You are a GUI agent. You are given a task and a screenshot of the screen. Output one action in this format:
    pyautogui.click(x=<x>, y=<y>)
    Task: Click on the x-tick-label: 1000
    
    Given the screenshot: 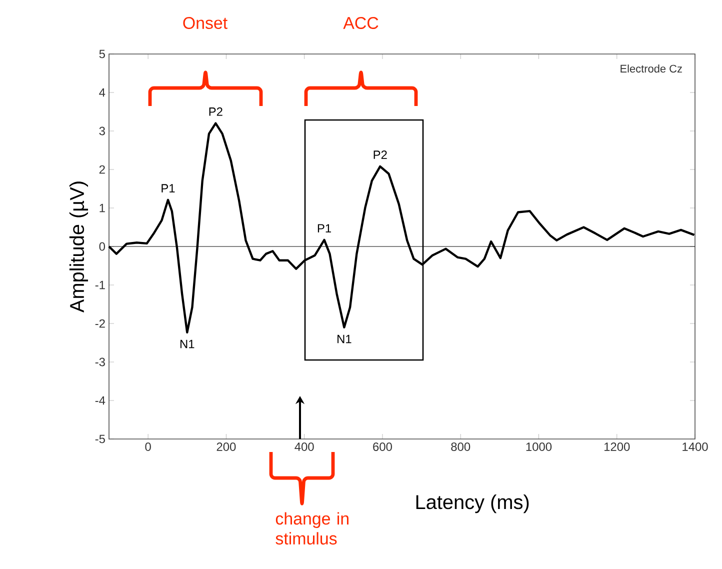 What is the action you would take?
    pyautogui.click(x=539, y=446)
    